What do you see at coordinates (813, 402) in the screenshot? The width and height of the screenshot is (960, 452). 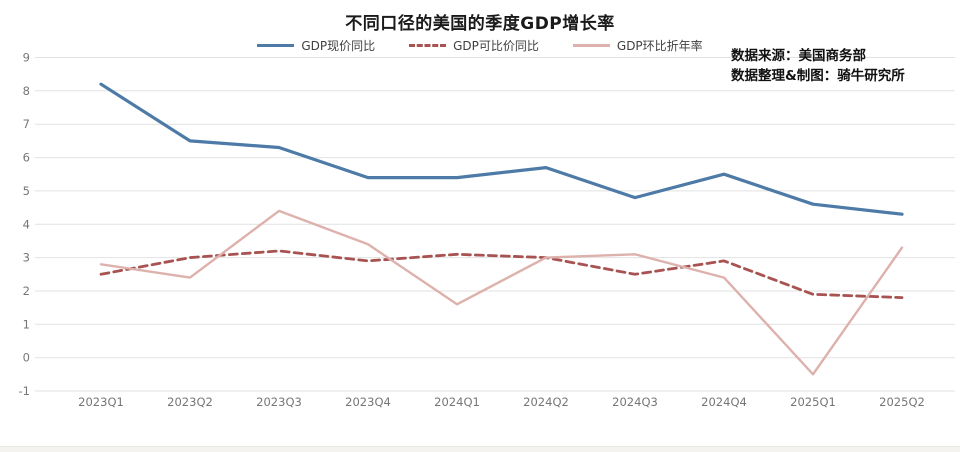 I see `x-axis-tick-label: 2025Q1` at bounding box center [813, 402].